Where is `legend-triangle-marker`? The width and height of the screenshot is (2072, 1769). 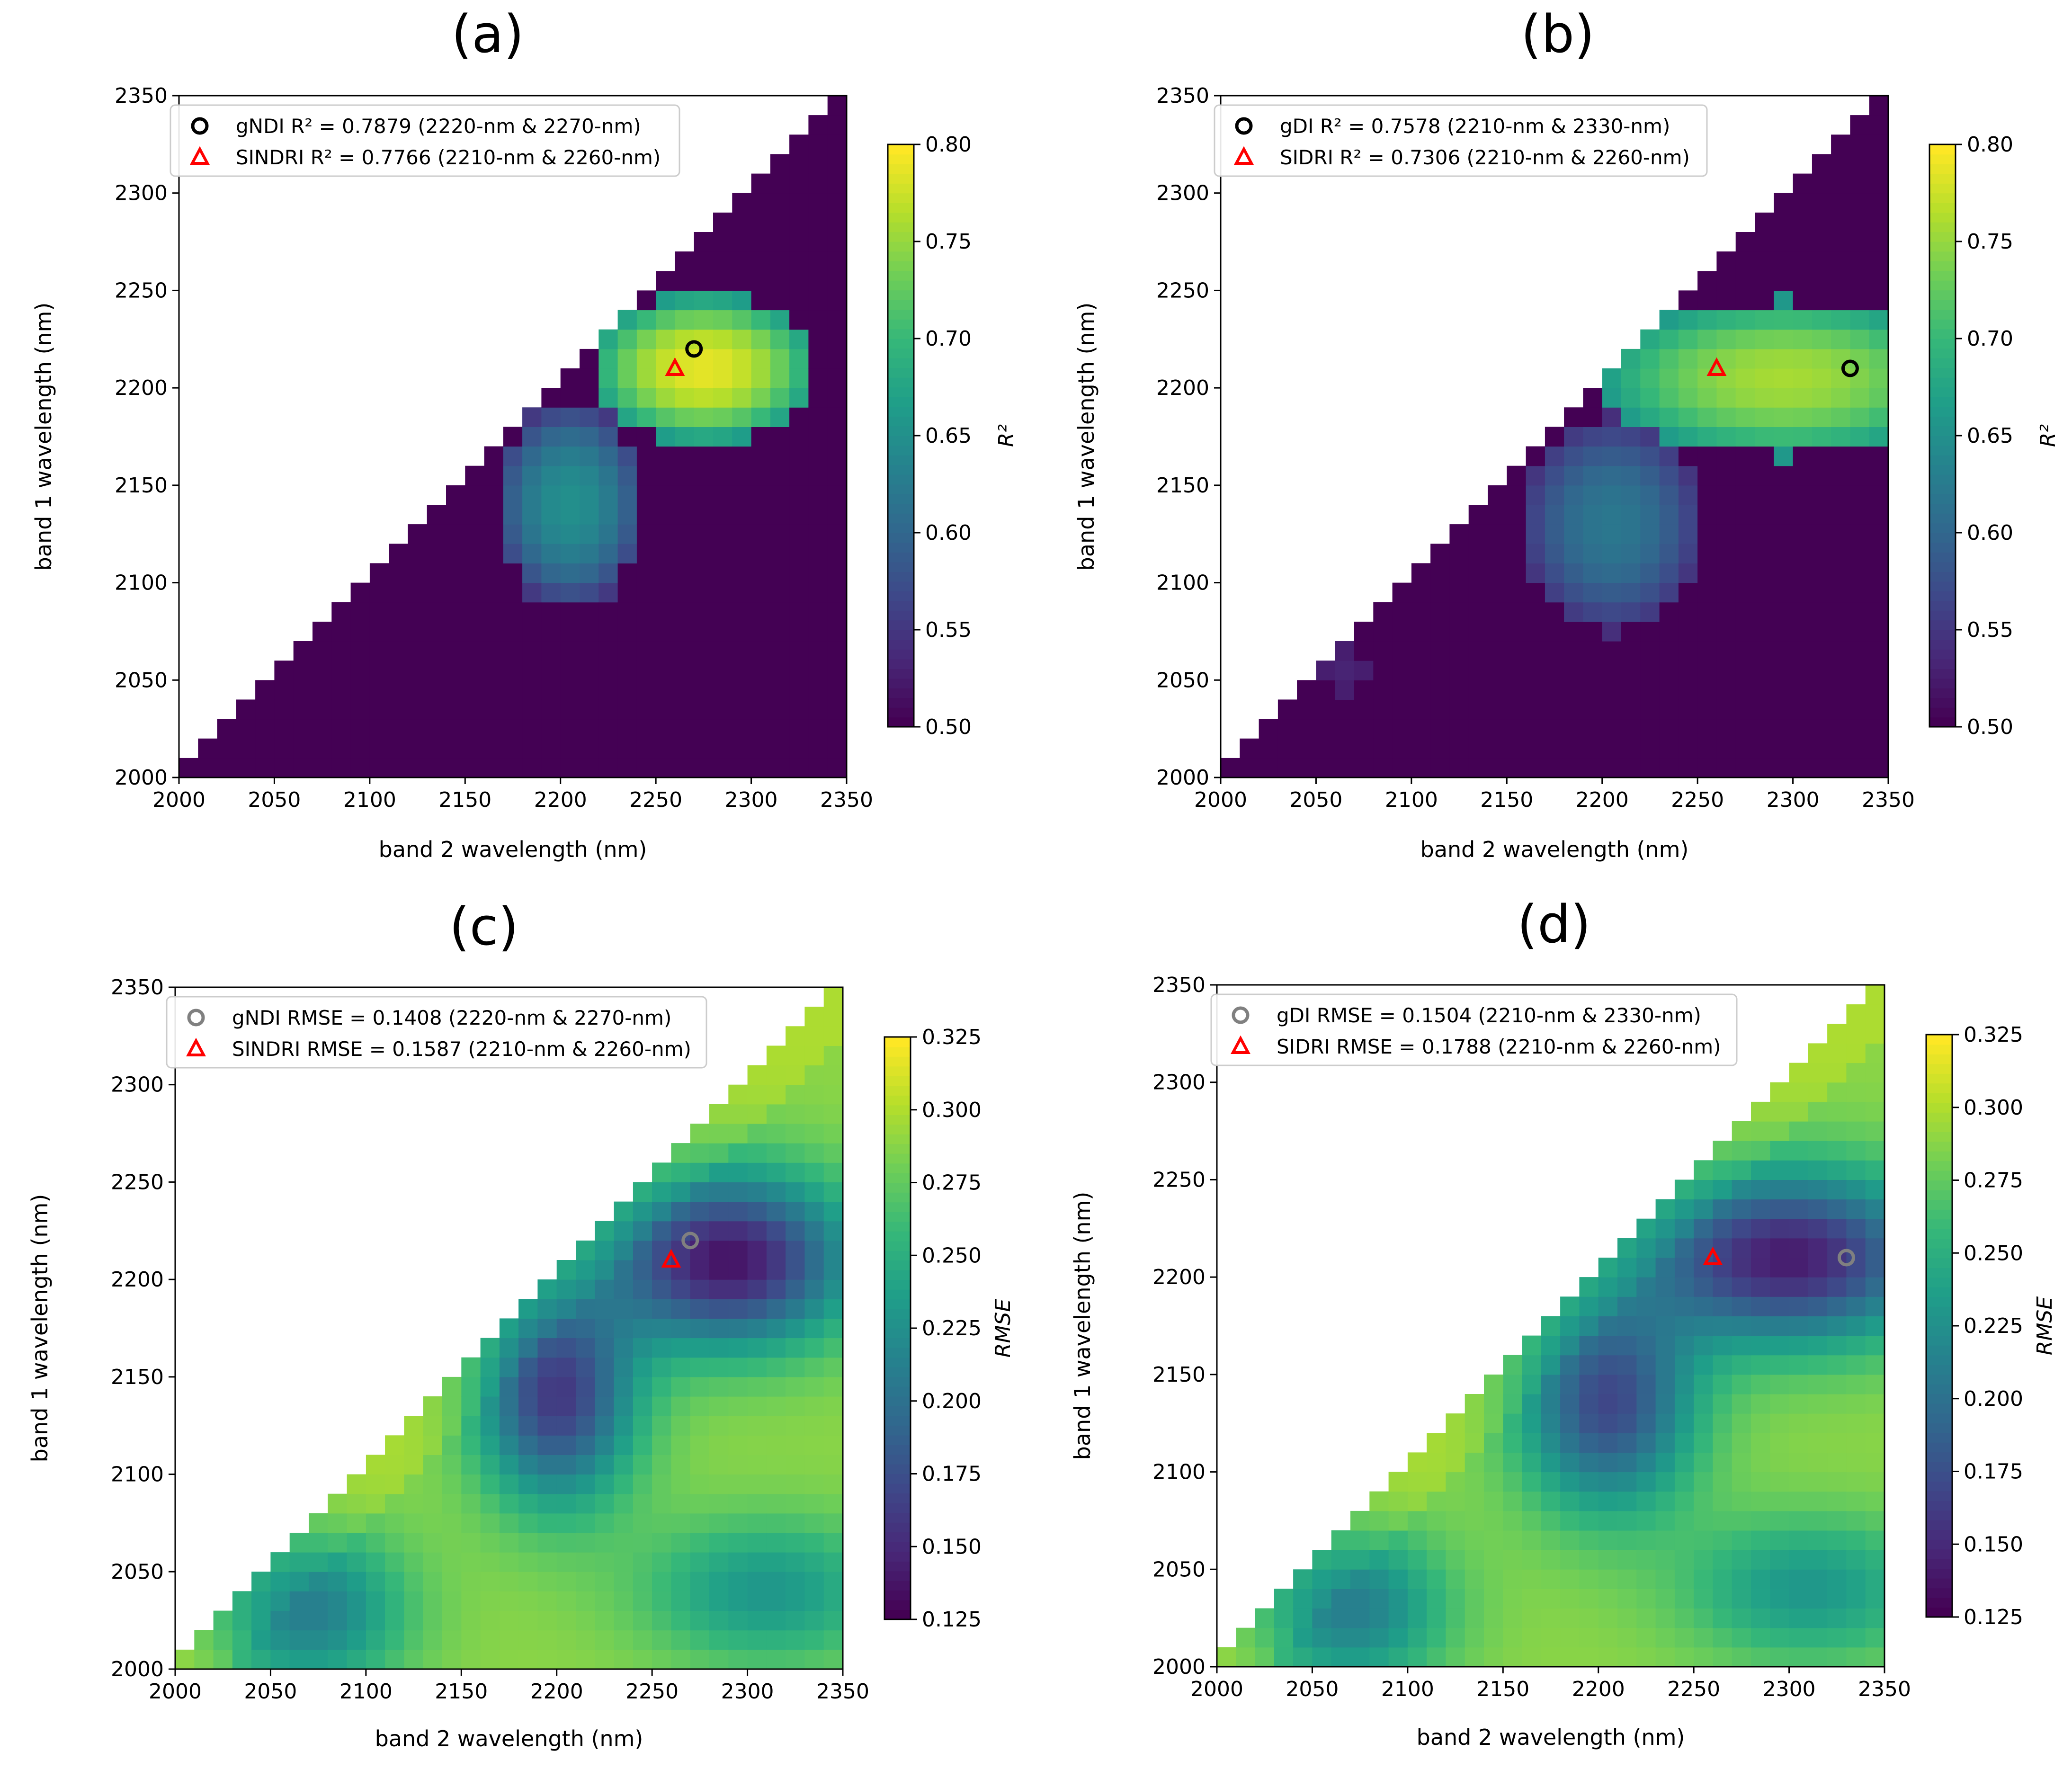 legend-triangle-marker is located at coordinates (200, 155).